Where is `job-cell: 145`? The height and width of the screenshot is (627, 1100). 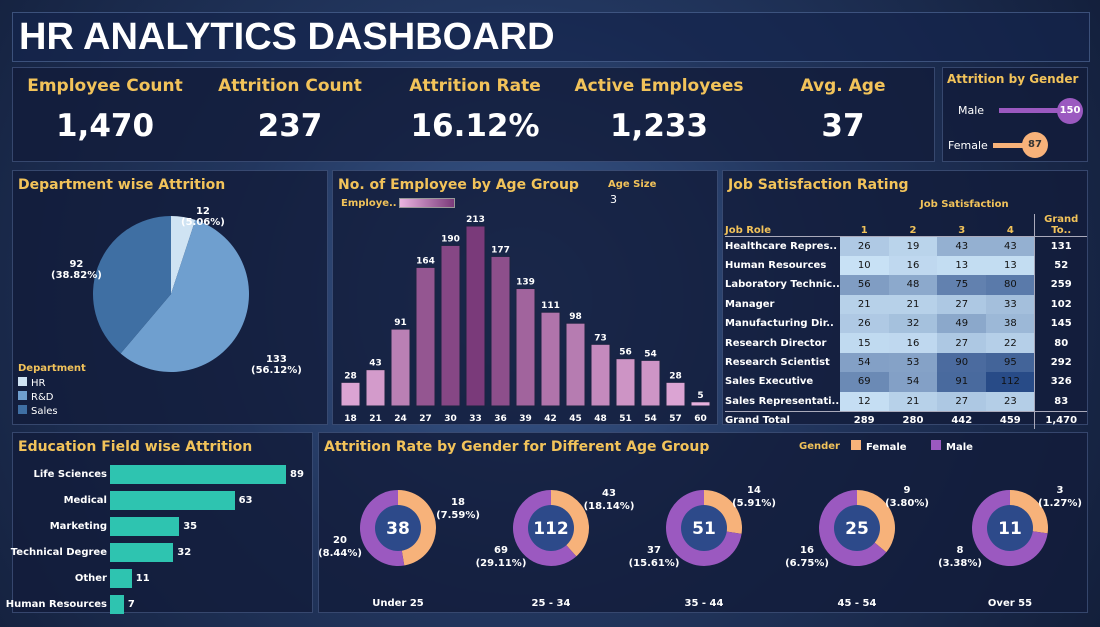
job-cell: 145 is located at coordinates (1060, 324).